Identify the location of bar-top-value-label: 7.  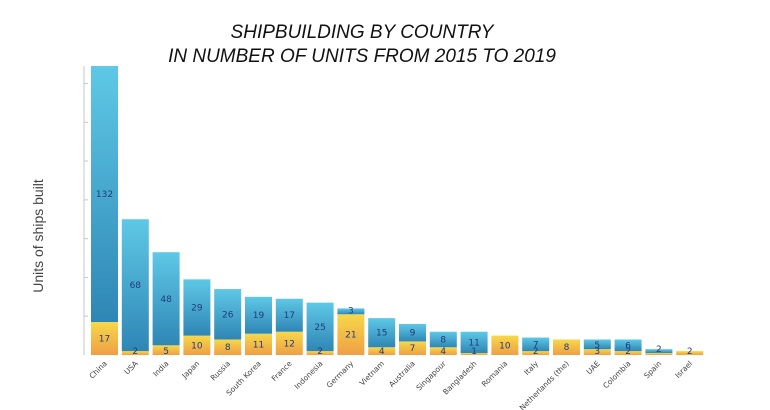
(536, 345).